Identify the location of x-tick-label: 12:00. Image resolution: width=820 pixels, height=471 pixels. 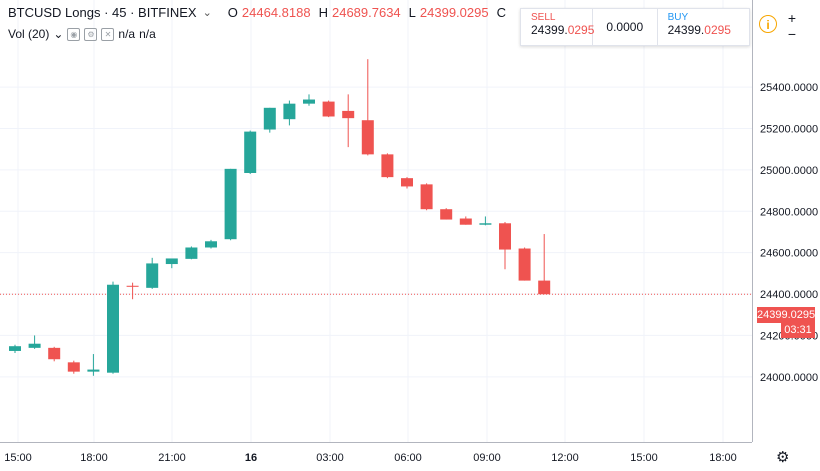
(565, 458).